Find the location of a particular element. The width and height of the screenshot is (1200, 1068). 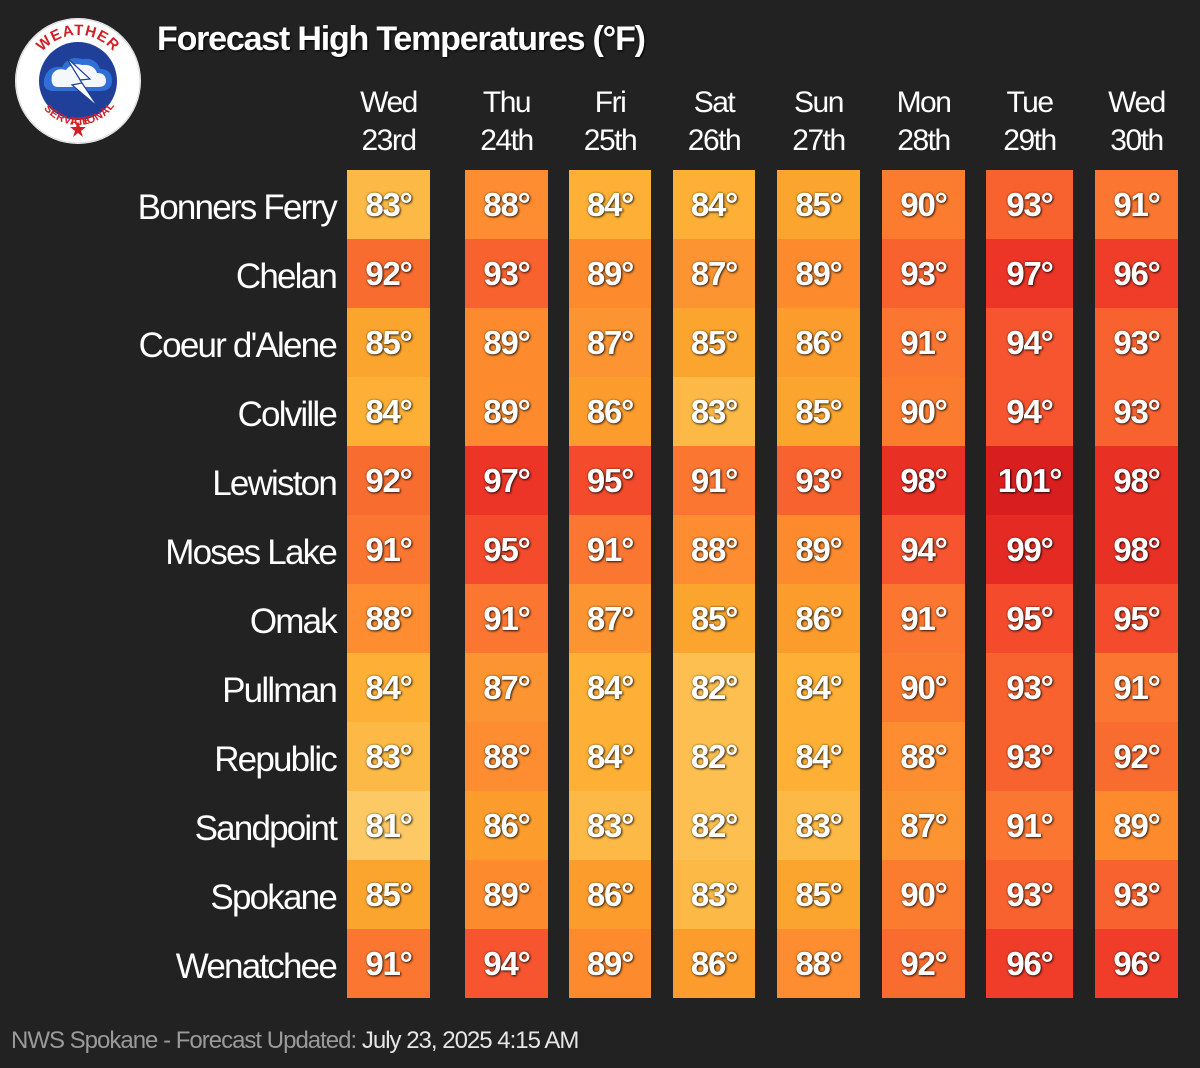

day-date: 27th is located at coordinates (819, 140).